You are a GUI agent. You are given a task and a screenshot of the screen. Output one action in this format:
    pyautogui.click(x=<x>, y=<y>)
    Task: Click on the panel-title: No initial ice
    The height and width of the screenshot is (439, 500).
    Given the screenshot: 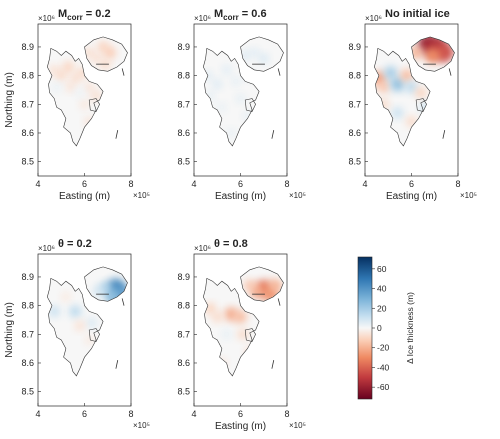 What is the action you would take?
    pyautogui.click(x=417, y=14)
    